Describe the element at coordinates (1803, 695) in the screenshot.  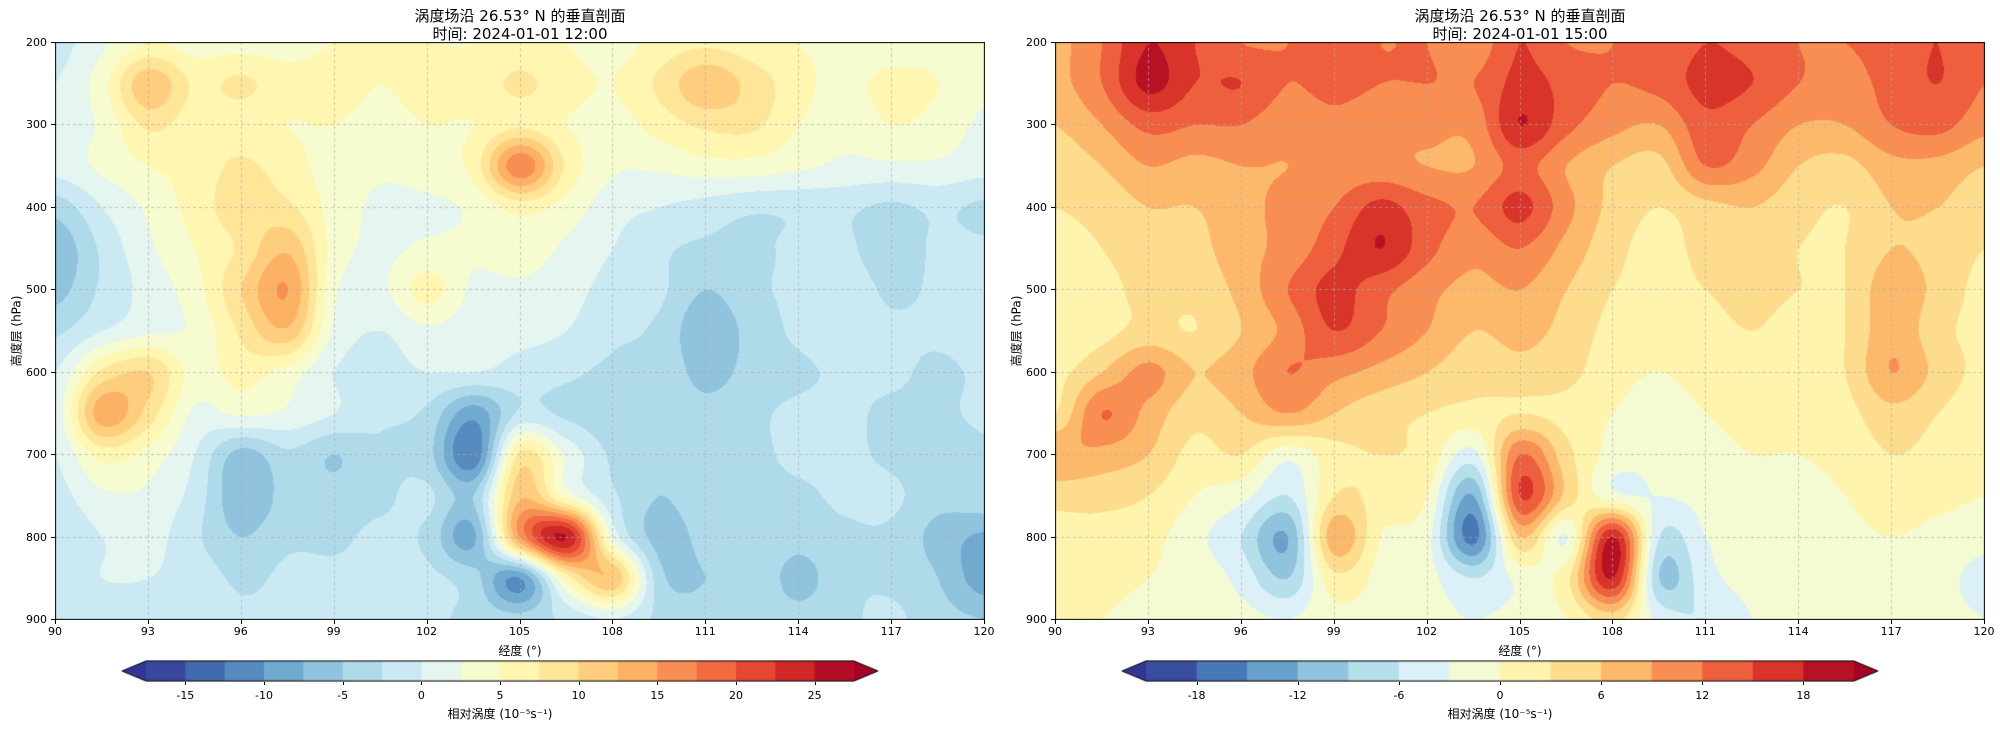
I see `colorbar-tick-label: 18` at that location.